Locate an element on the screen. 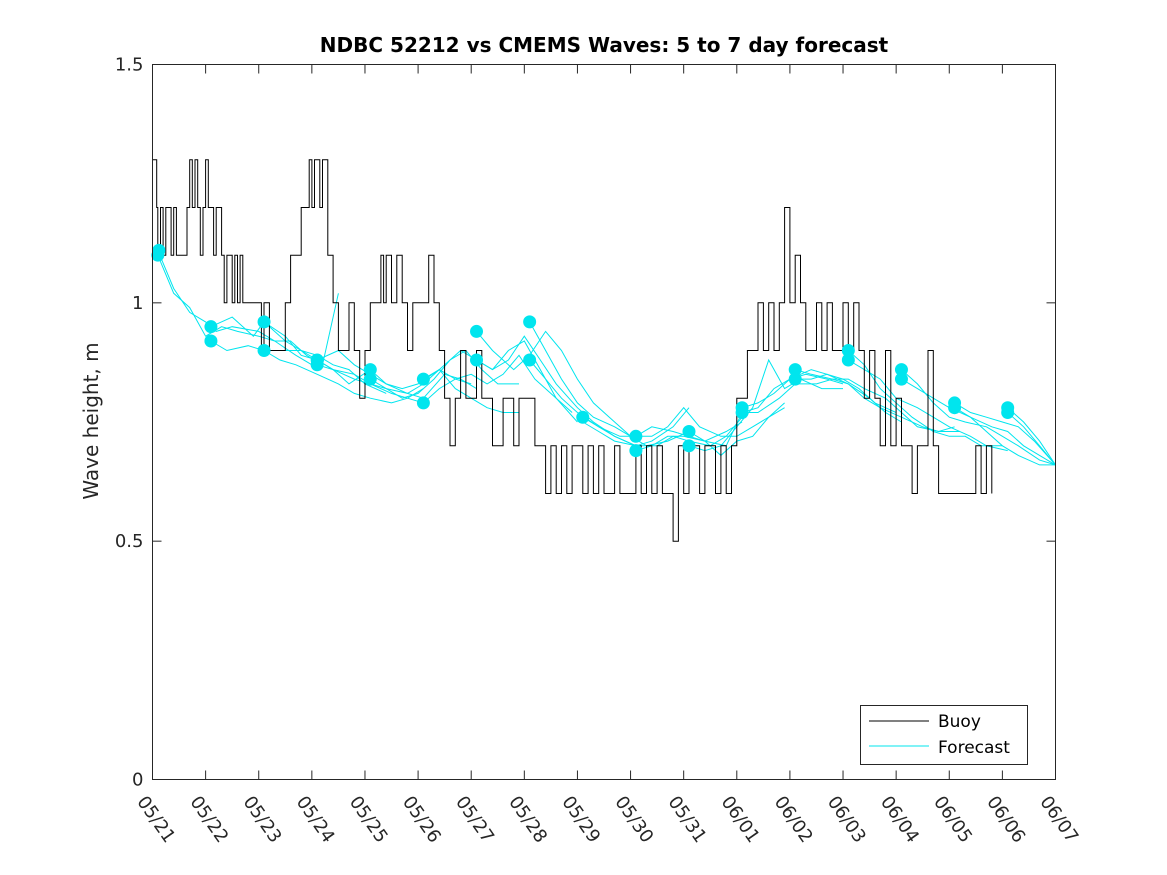 Image resolution: width=1167 pixels, height=875 pixels. x-tick-label: 06/02 is located at coordinates (793, 819).